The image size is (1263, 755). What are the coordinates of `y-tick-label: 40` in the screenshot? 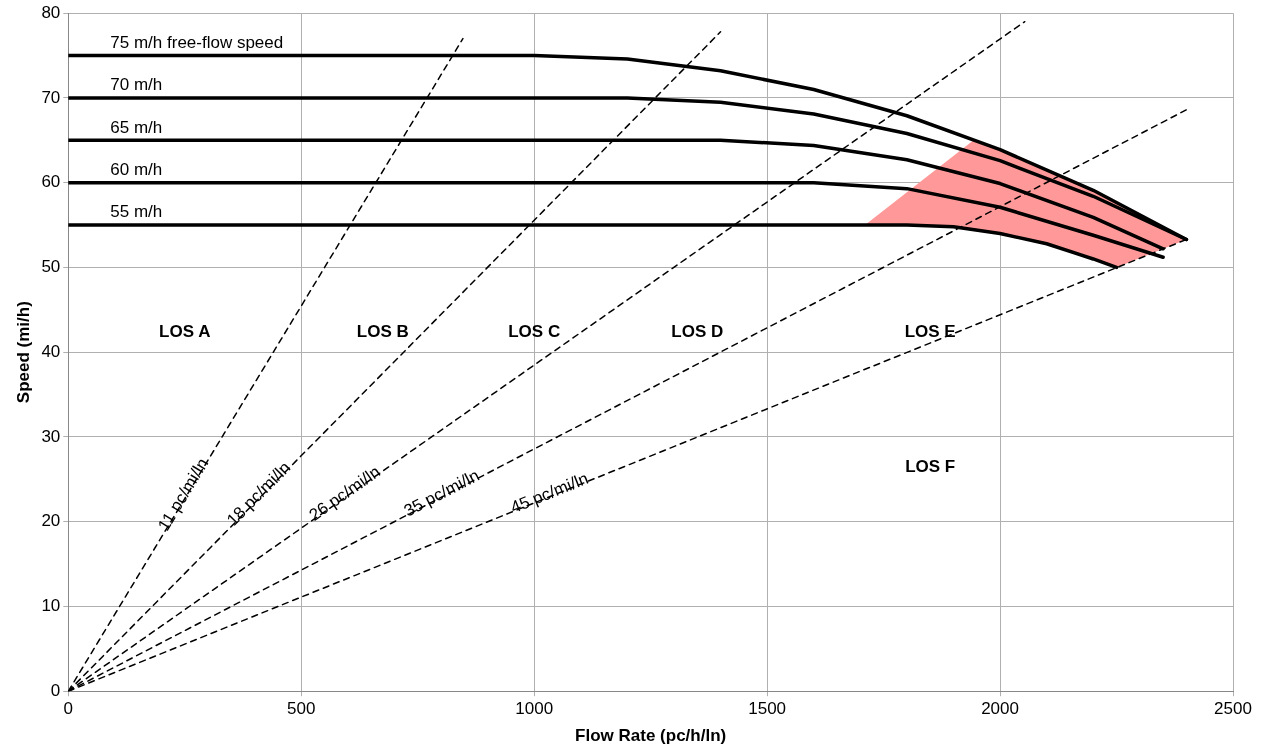 It's located at (51, 351).